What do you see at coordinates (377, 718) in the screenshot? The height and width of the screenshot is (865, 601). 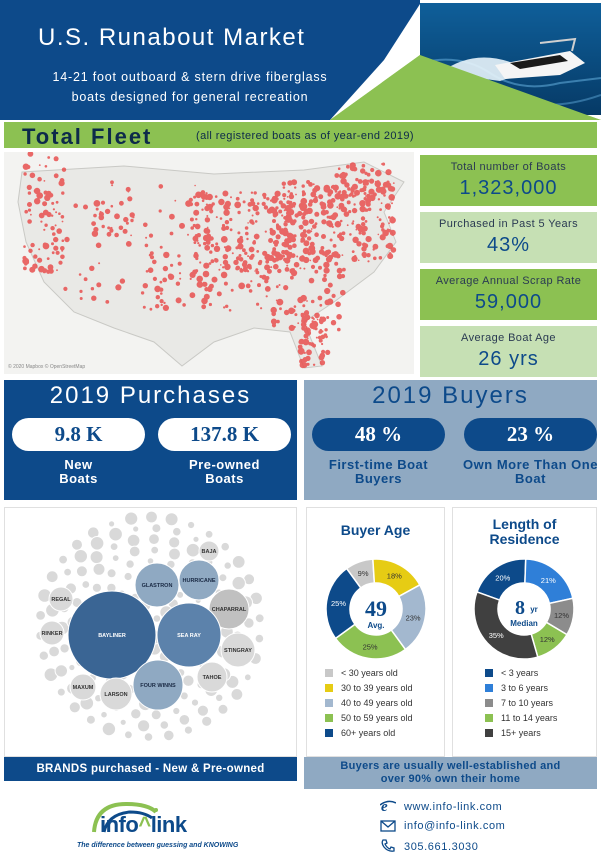 I see `legend-label: 50 to 59 years old` at bounding box center [377, 718].